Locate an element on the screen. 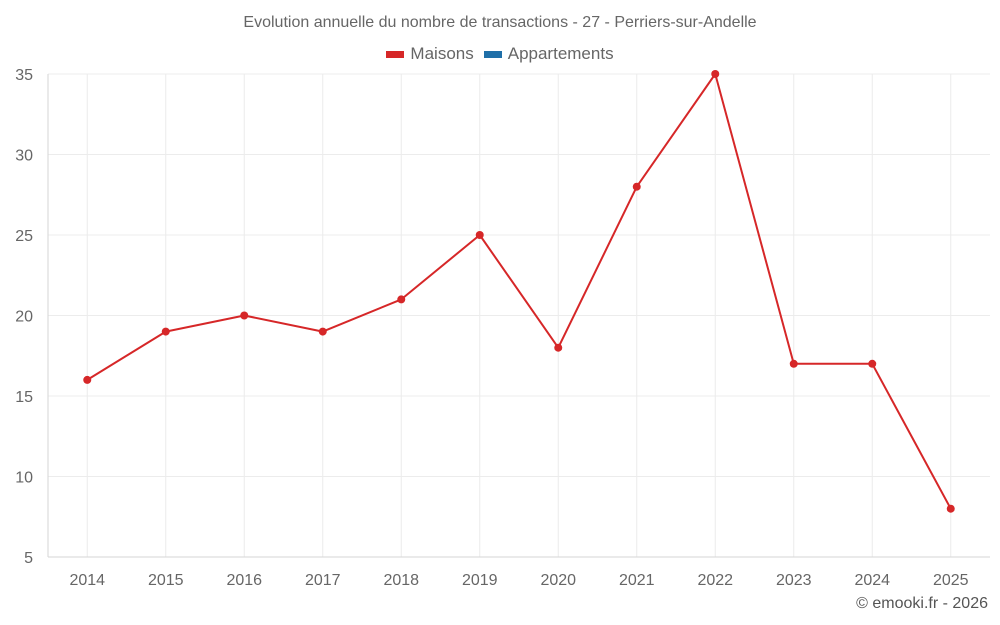 The height and width of the screenshot is (625, 1000). legend-label-appartements: Appartements is located at coordinates (560, 53).